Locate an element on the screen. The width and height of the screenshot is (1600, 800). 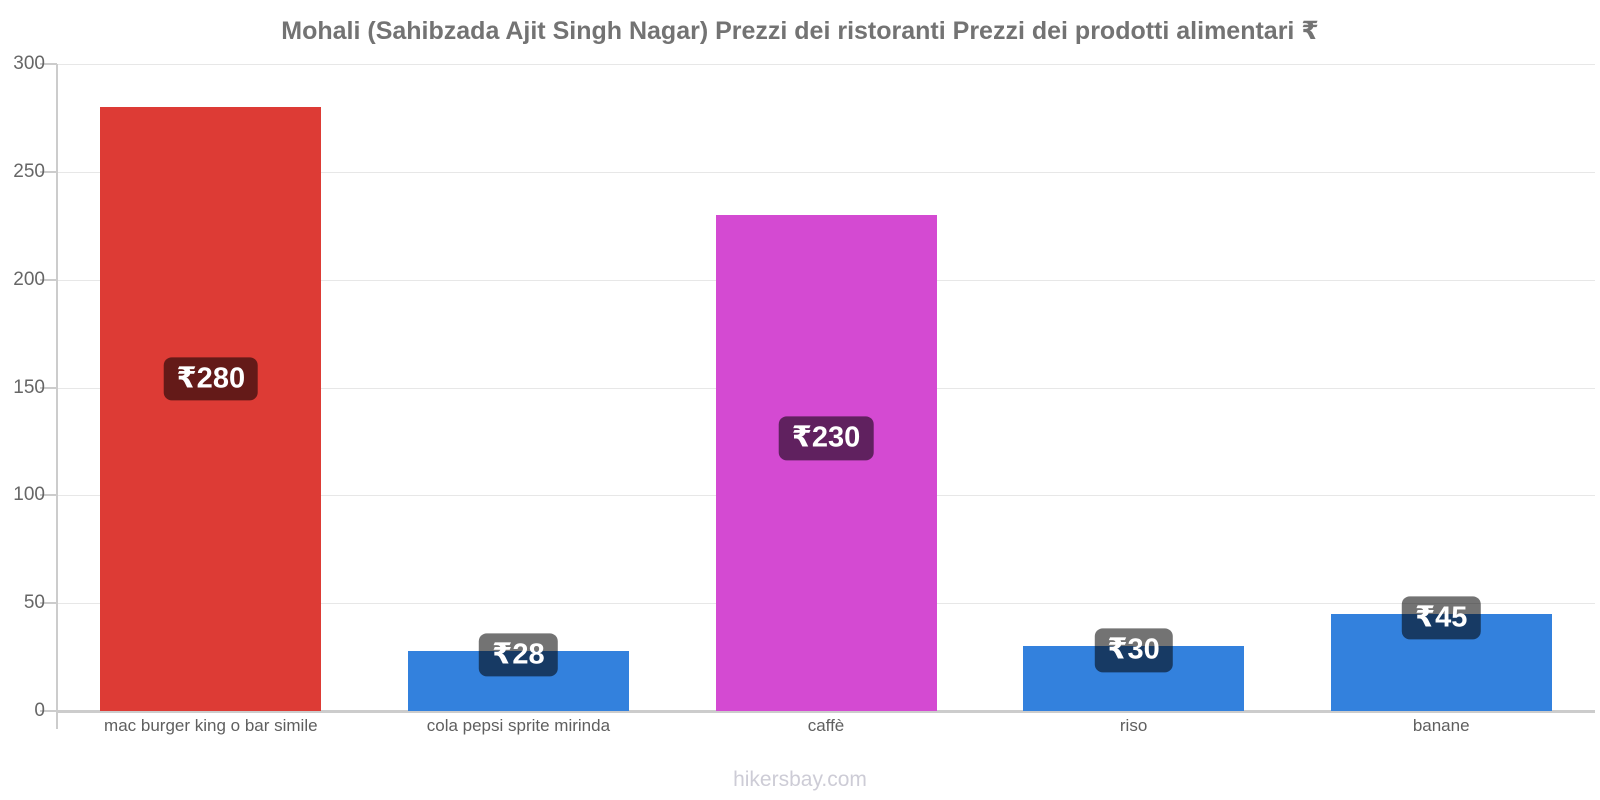
watermark-hikersbay: hikersbay.com is located at coordinates (800, 779).